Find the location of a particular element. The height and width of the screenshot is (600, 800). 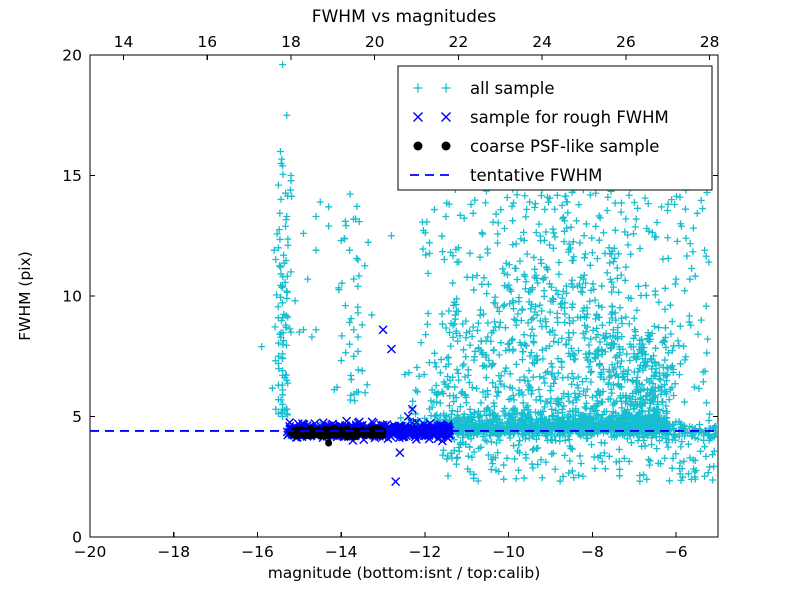

legend-item-all-sample: all sample is located at coordinates (484, 88).